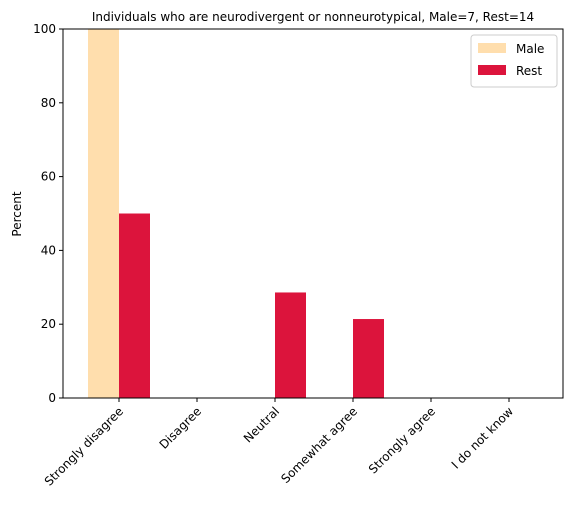 The height and width of the screenshot is (514, 579). What do you see at coordinates (402, 440) in the screenshot?
I see `x-tick-label: Strongly agree` at bounding box center [402, 440].